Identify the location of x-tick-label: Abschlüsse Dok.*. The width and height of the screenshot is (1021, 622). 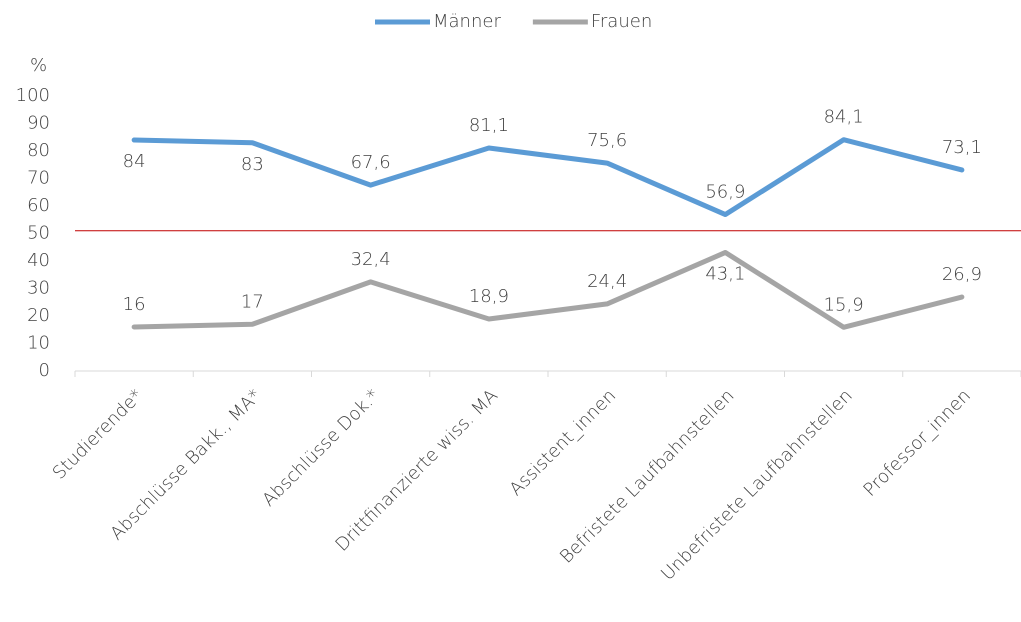
(320, 447).